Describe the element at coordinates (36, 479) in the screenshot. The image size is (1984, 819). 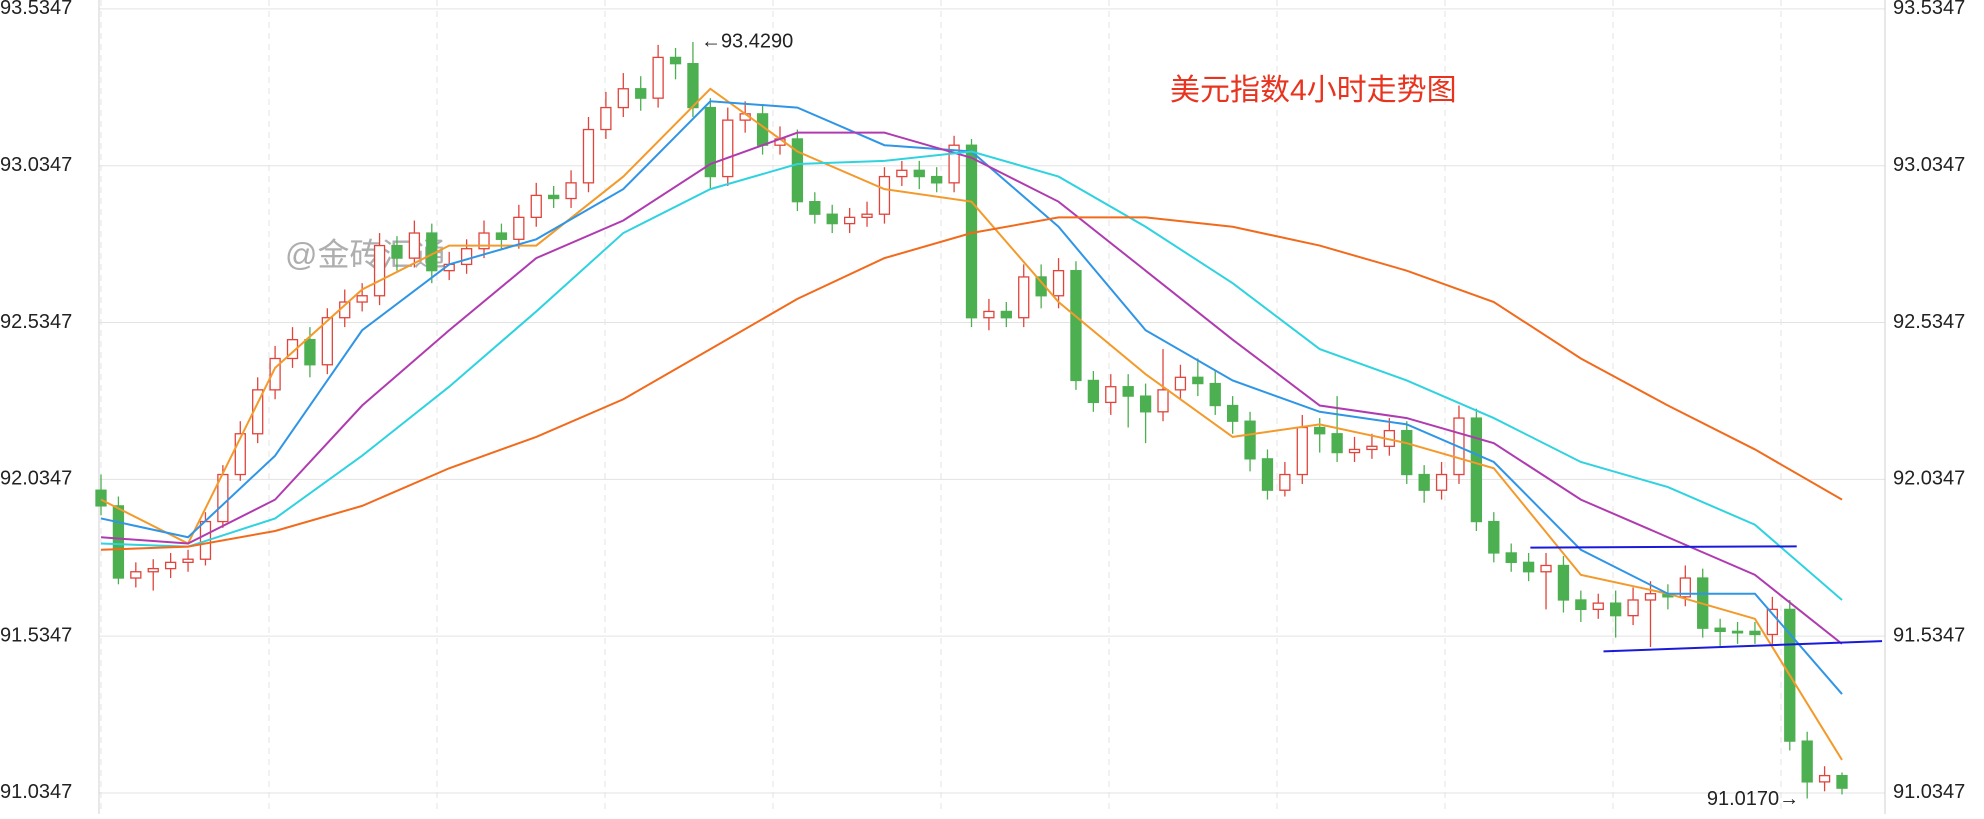
I see `y-tick-label-left: 92.0347` at that location.